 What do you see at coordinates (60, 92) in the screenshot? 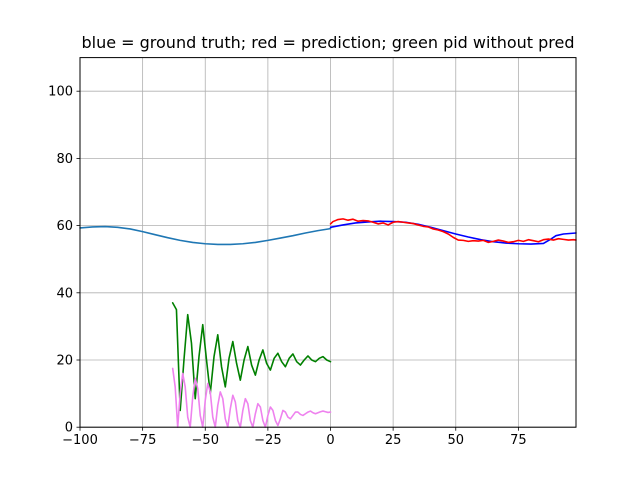
I see `y-tick-label: 100` at bounding box center [60, 92].